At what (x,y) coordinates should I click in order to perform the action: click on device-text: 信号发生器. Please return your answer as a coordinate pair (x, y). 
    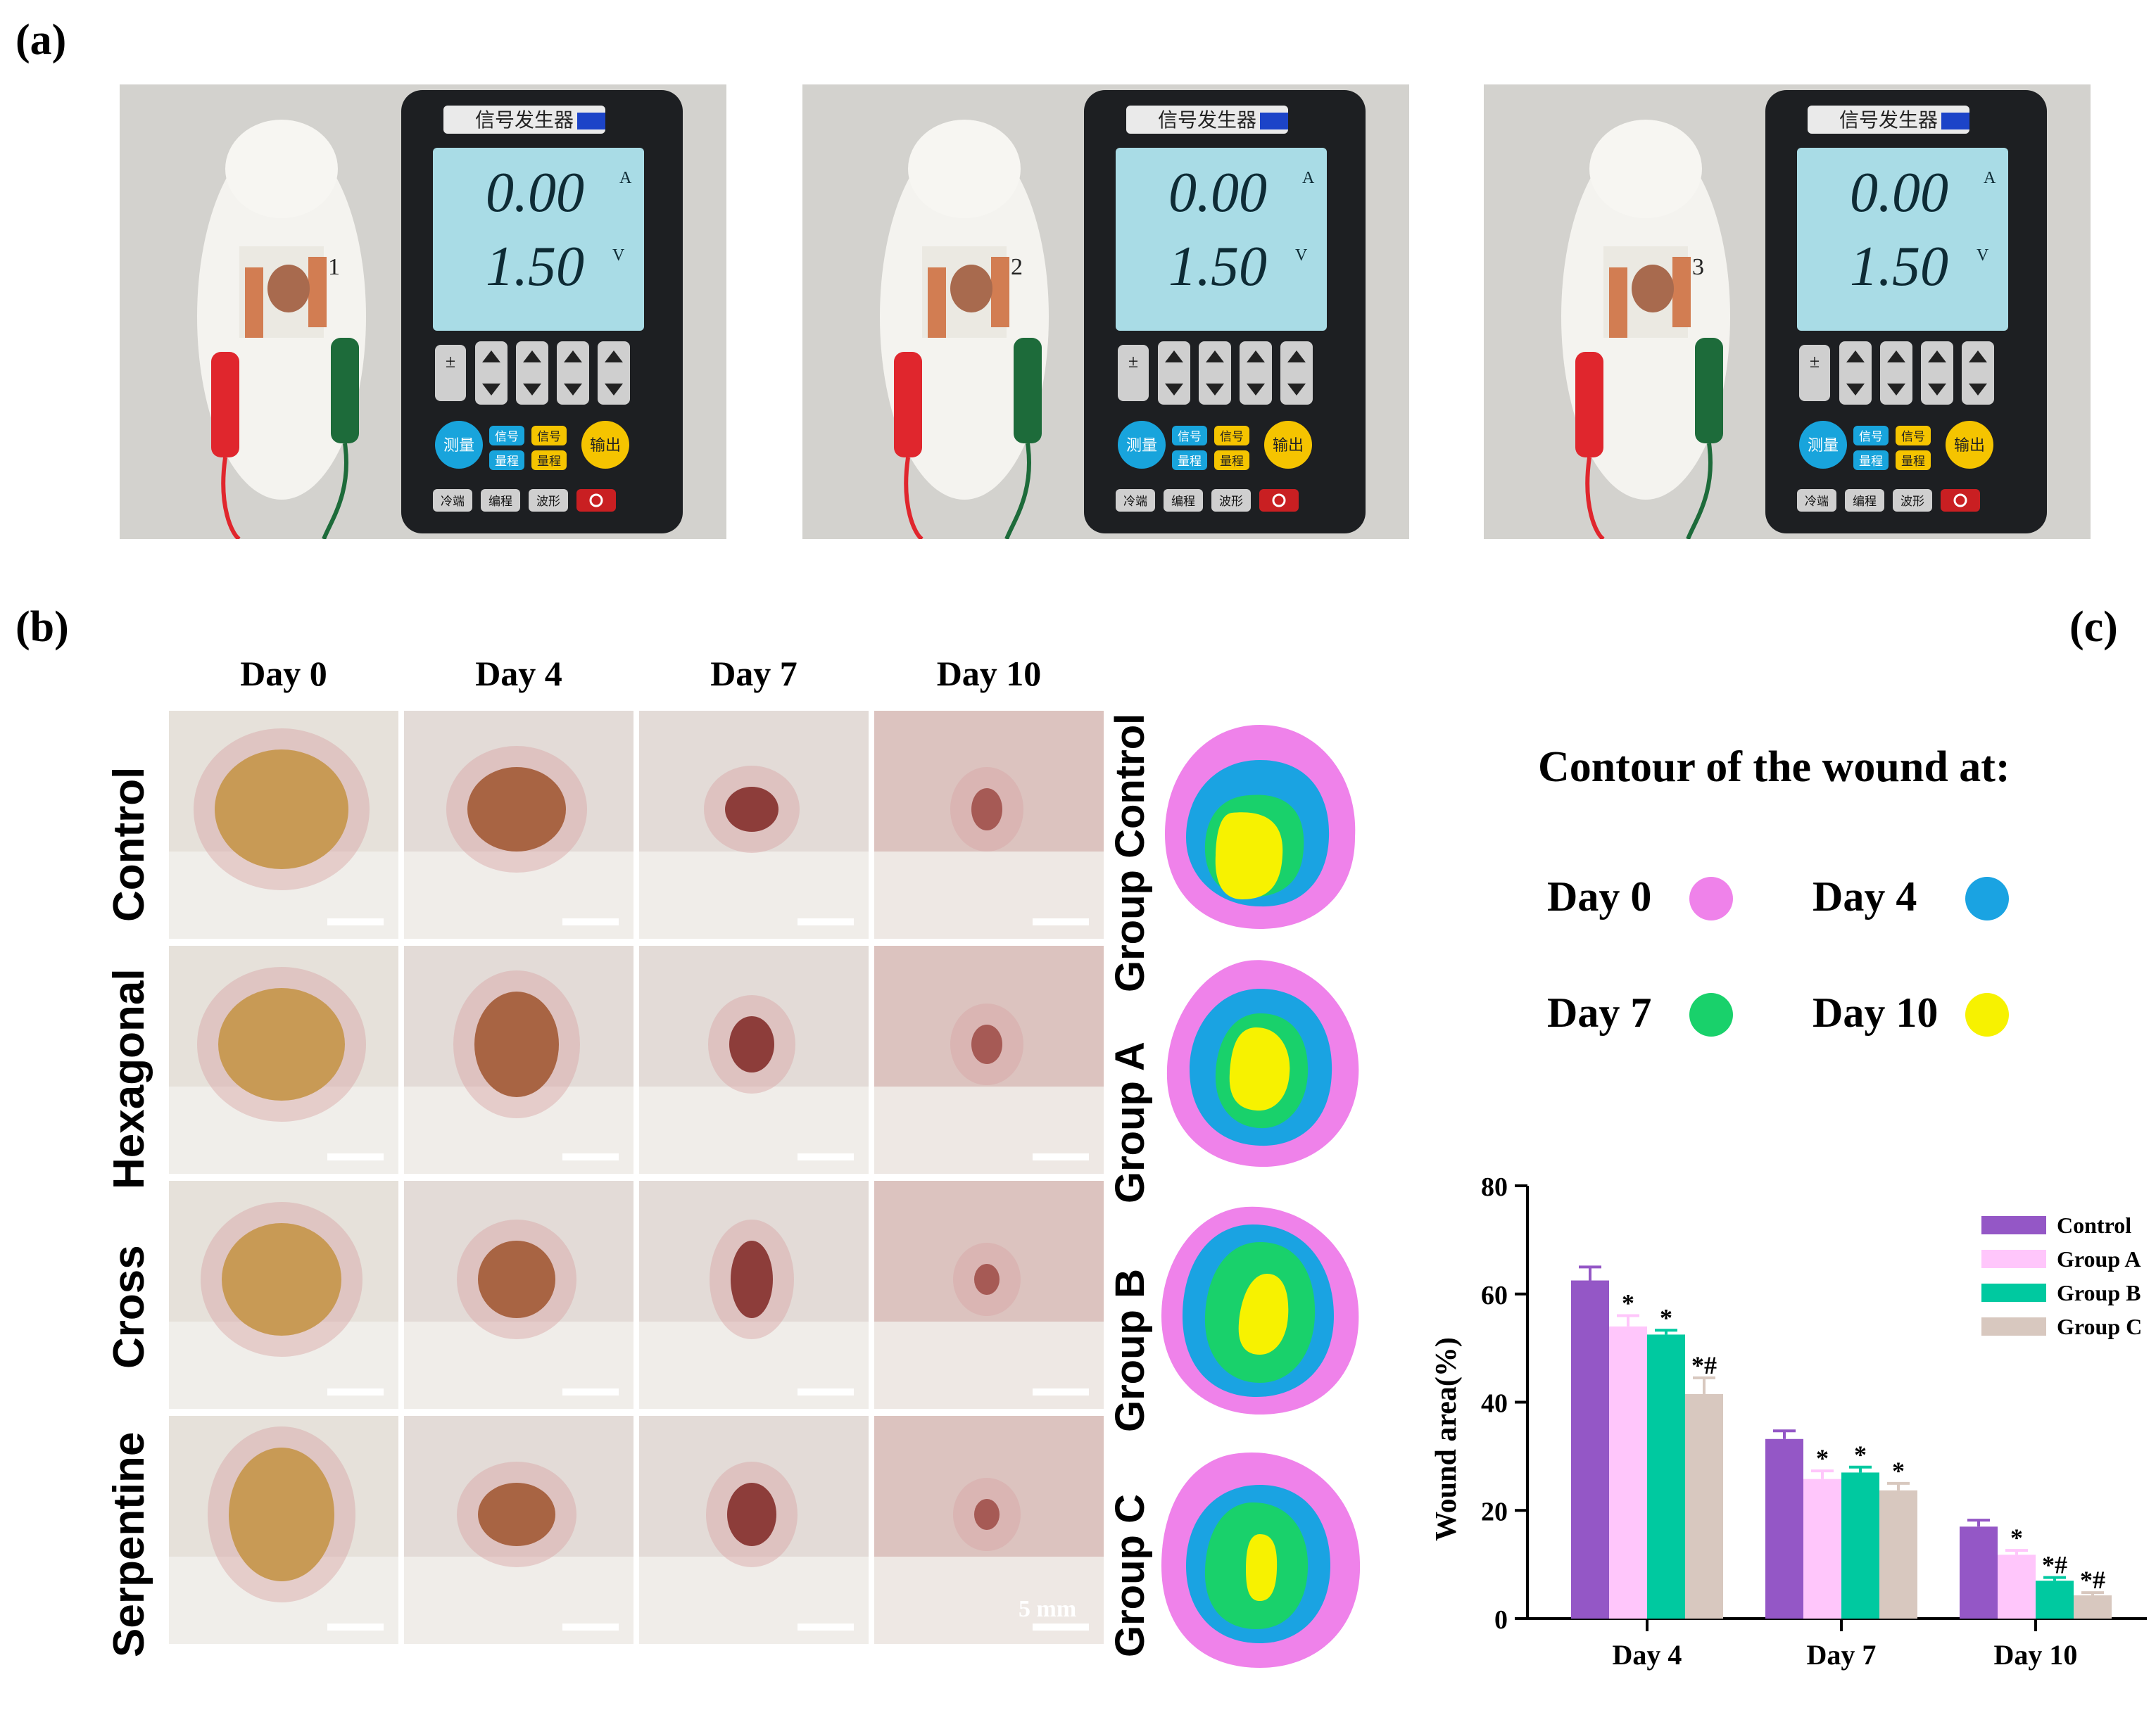
    Looking at the image, I should click on (1207, 120).